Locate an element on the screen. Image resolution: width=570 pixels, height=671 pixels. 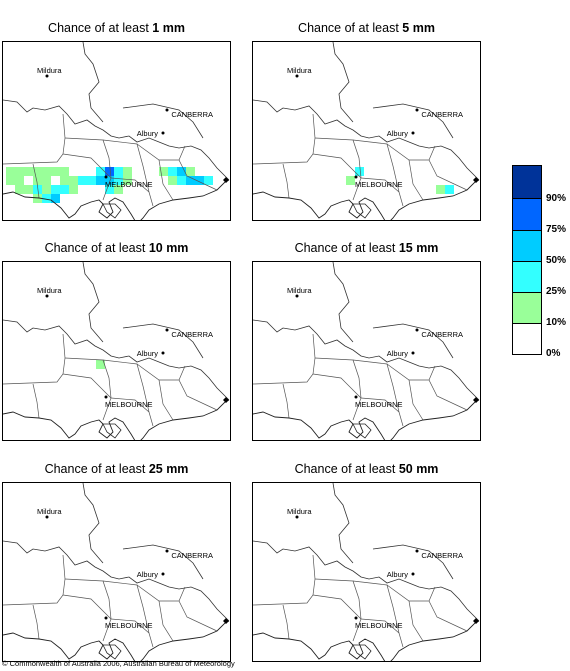
legend-label-50: 50% is located at coordinates (556, 260).